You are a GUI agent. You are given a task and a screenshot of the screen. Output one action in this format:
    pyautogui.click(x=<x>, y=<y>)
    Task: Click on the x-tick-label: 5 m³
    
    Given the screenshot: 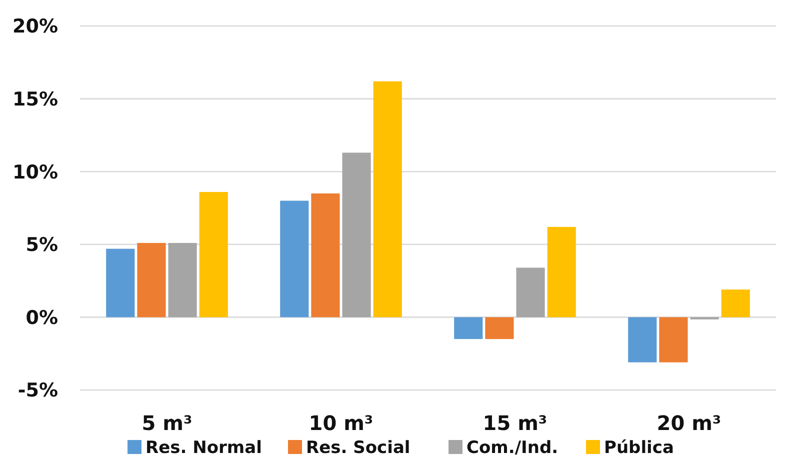 What is the action you would take?
    pyautogui.click(x=167, y=423)
    